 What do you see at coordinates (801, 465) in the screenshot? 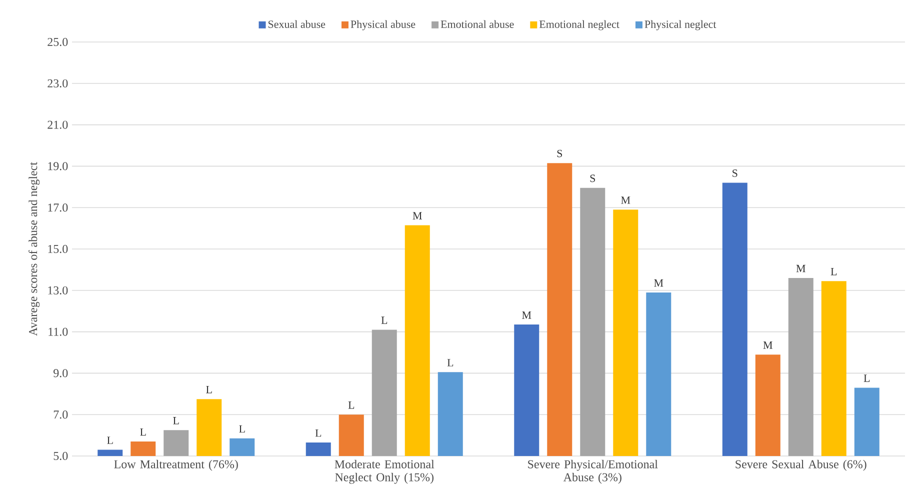
I see `x-tick-label: Severe Sexual Abuse (6%)` at bounding box center [801, 465].